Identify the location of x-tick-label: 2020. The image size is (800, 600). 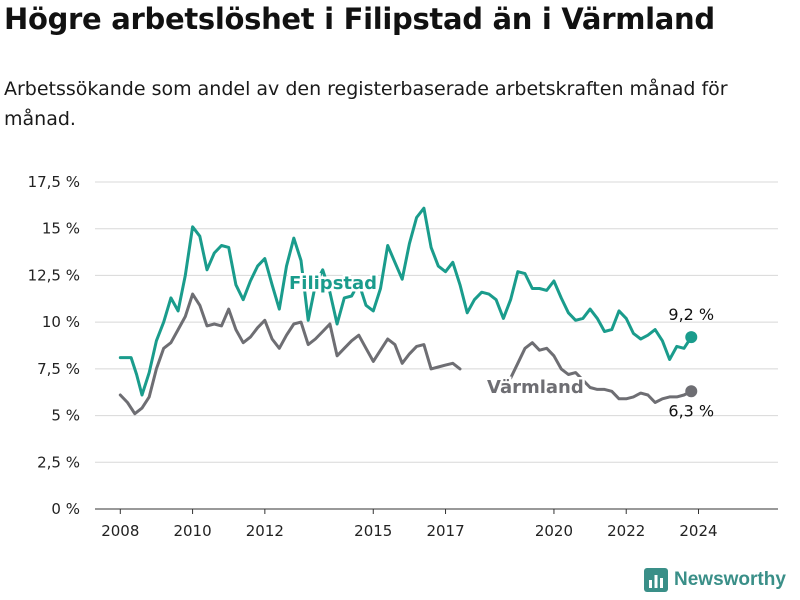
(554, 531).